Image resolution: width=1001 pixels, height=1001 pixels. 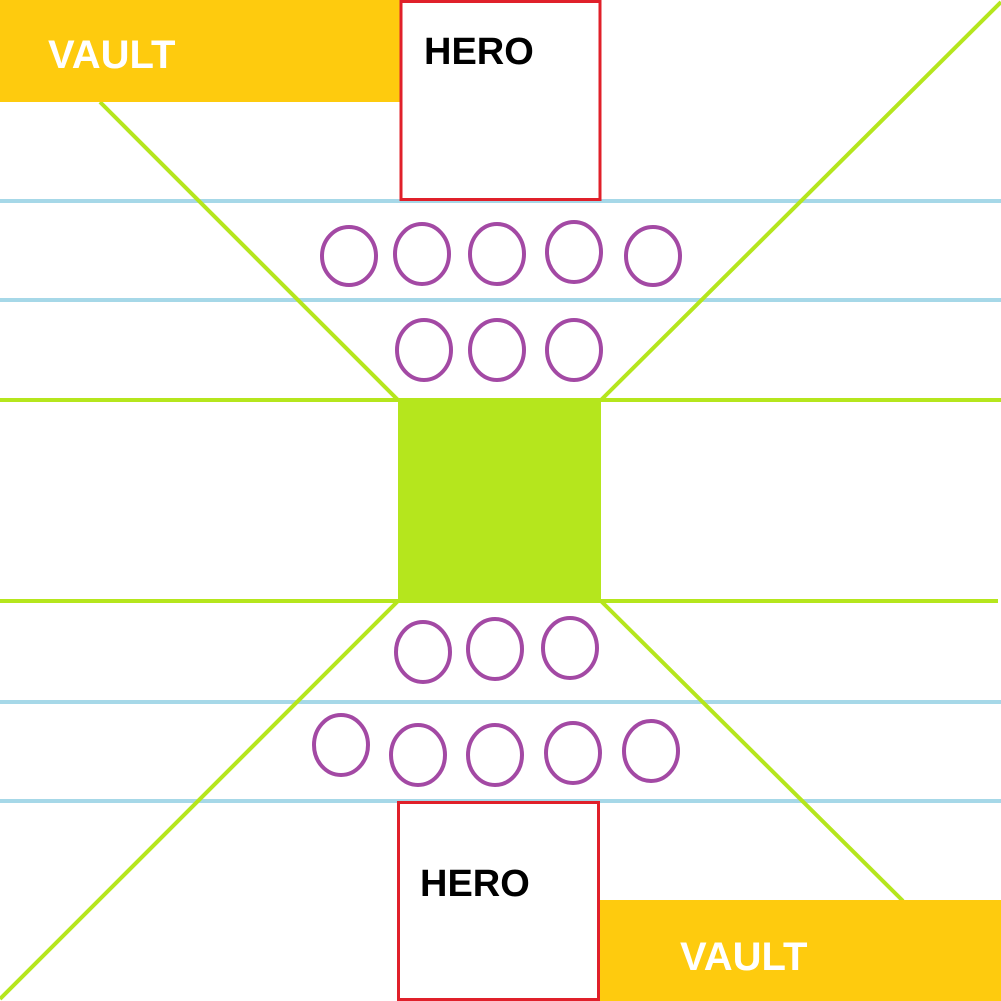 What do you see at coordinates (500, 100) in the screenshot?
I see `hero-top-box` at bounding box center [500, 100].